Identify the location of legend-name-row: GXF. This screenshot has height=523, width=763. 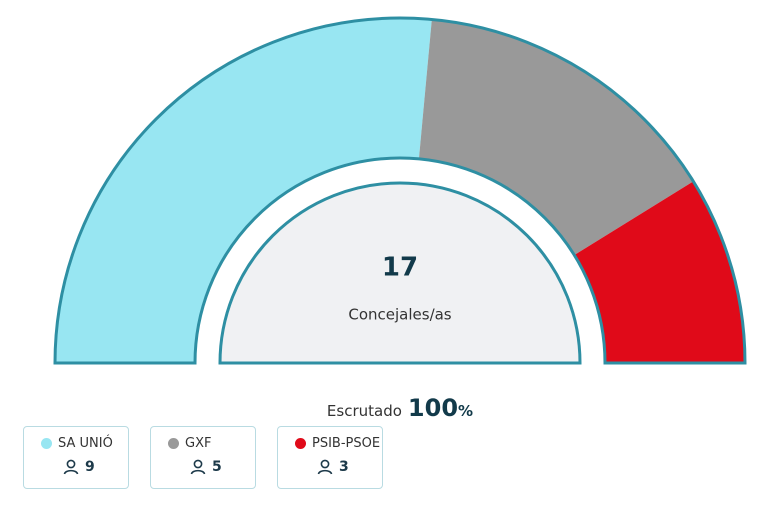
(211, 443).